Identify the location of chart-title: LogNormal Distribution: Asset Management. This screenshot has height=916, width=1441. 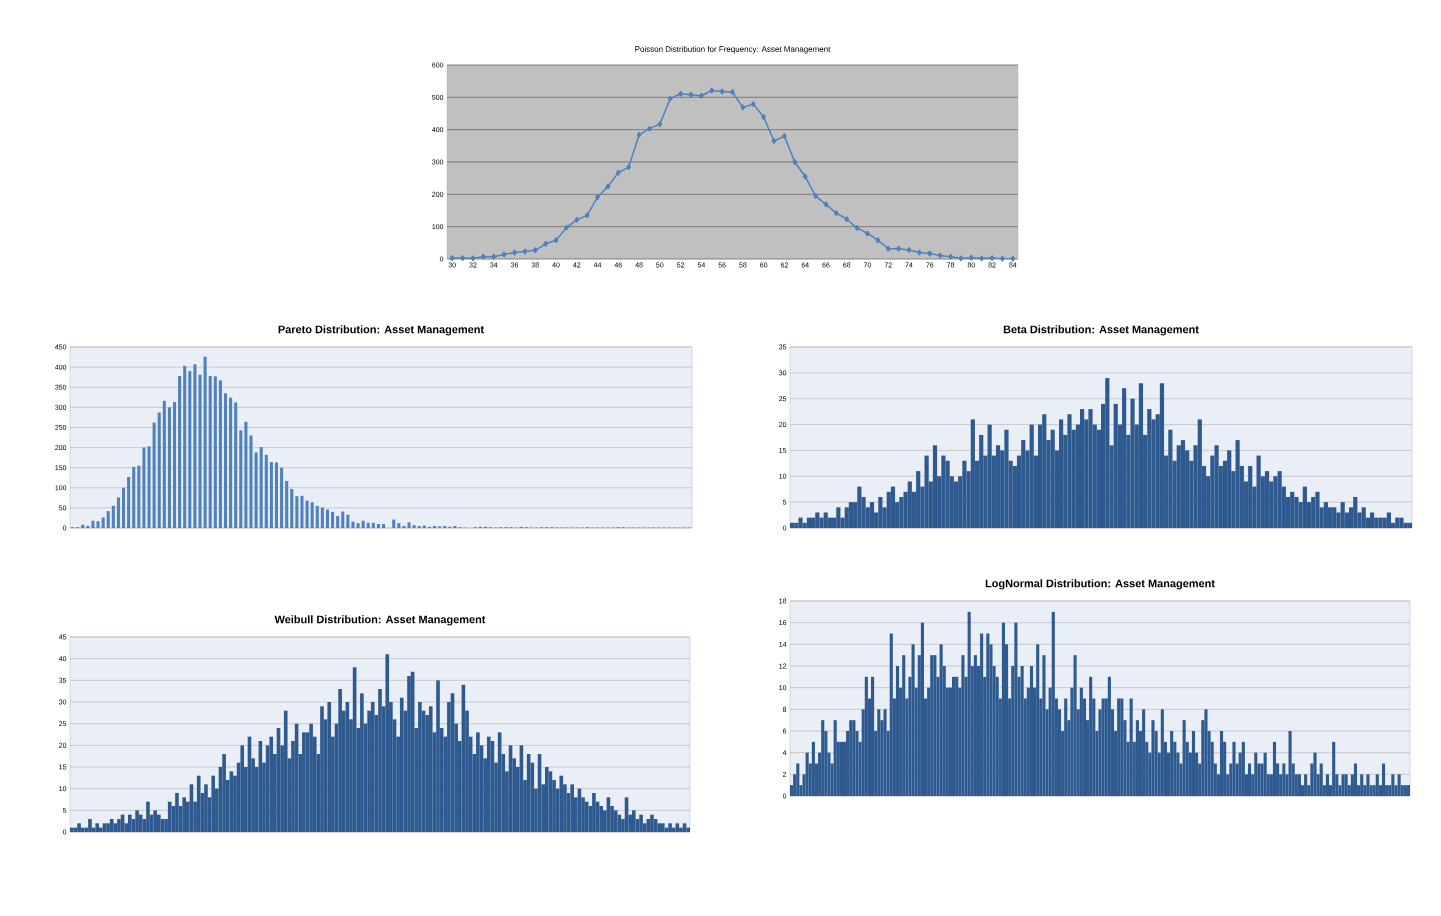
(1100, 584).